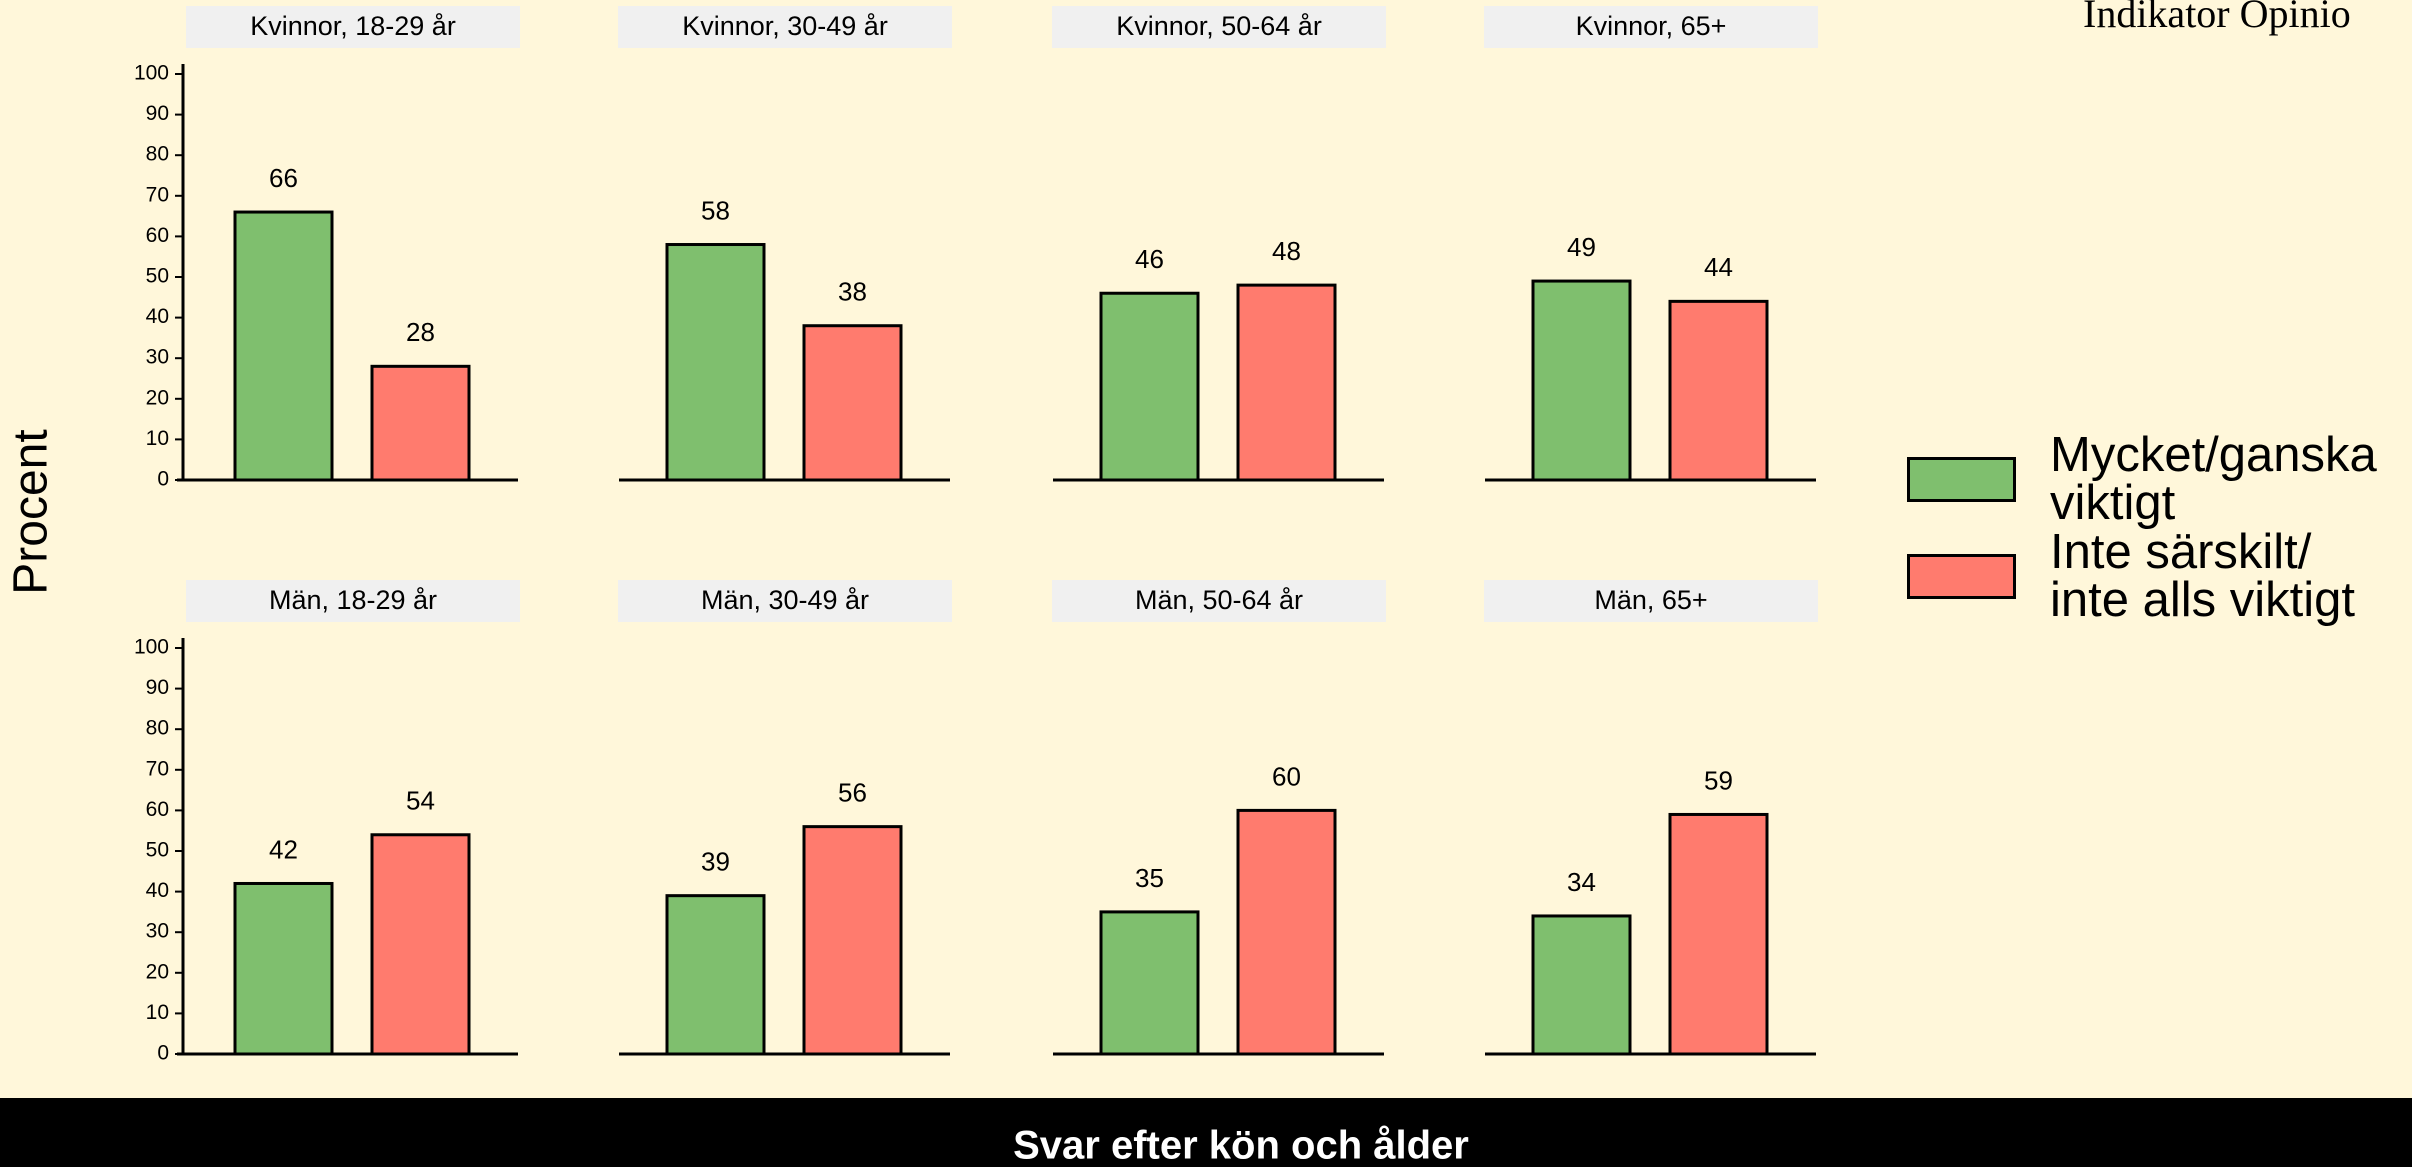 The height and width of the screenshot is (1167, 2412). I want to click on legend-item: Inte särskilt/ inte alls viktigt, so click(2148, 576).